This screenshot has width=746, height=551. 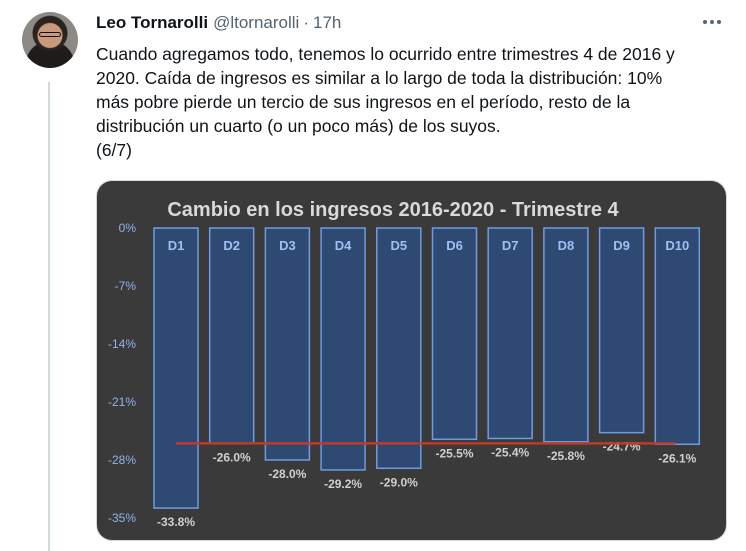 I want to click on bar-d8, so click(x=566, y=335).